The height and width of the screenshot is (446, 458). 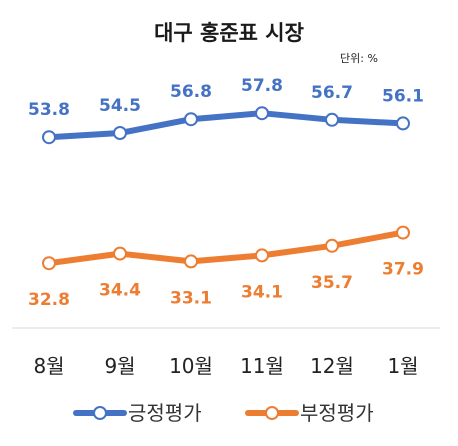 What do you see at coordinates (223, 413) in the screenshot?
I see `legend: 긍정평가 부정평가` at bounding box center [223, 413].